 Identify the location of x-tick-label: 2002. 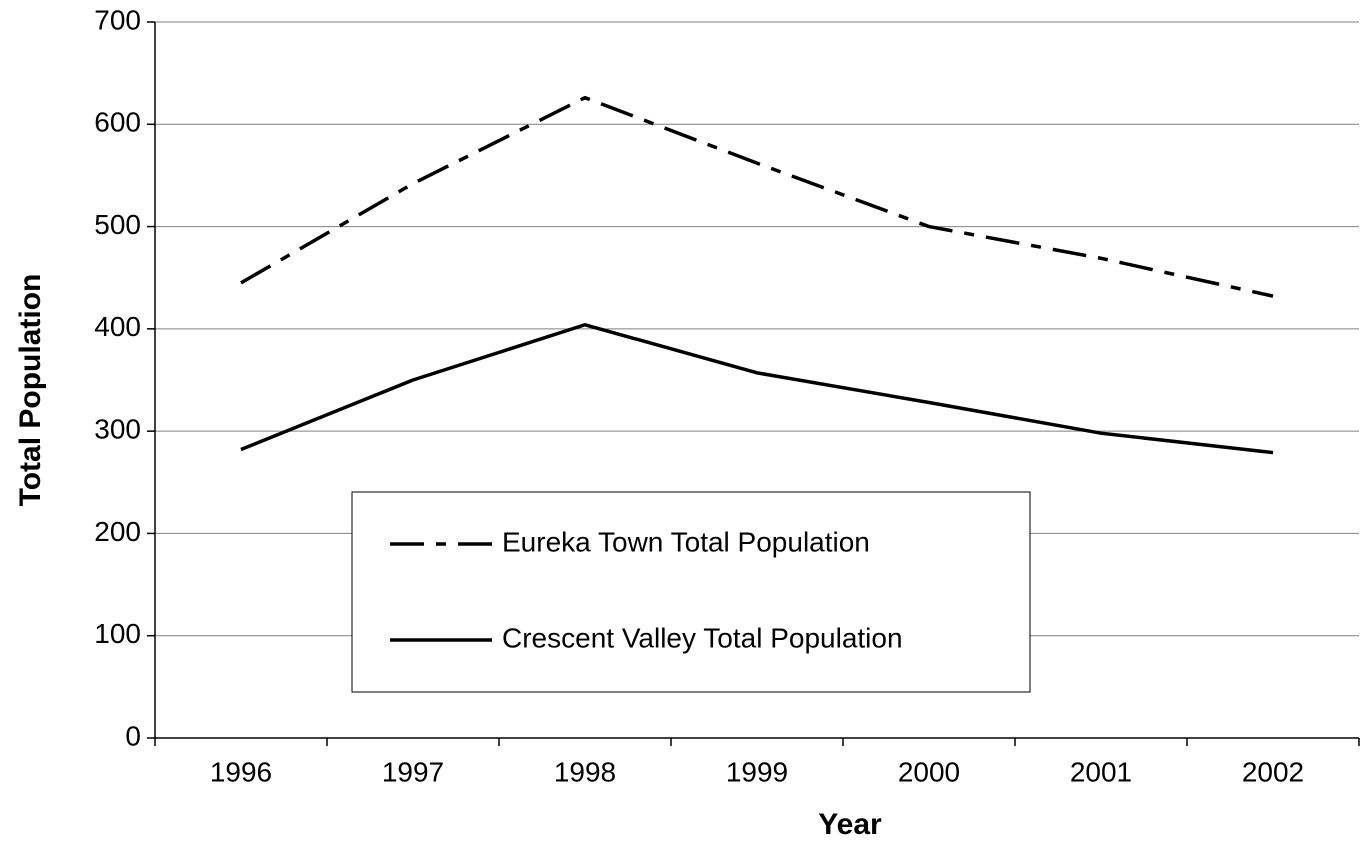
(1273, 771).